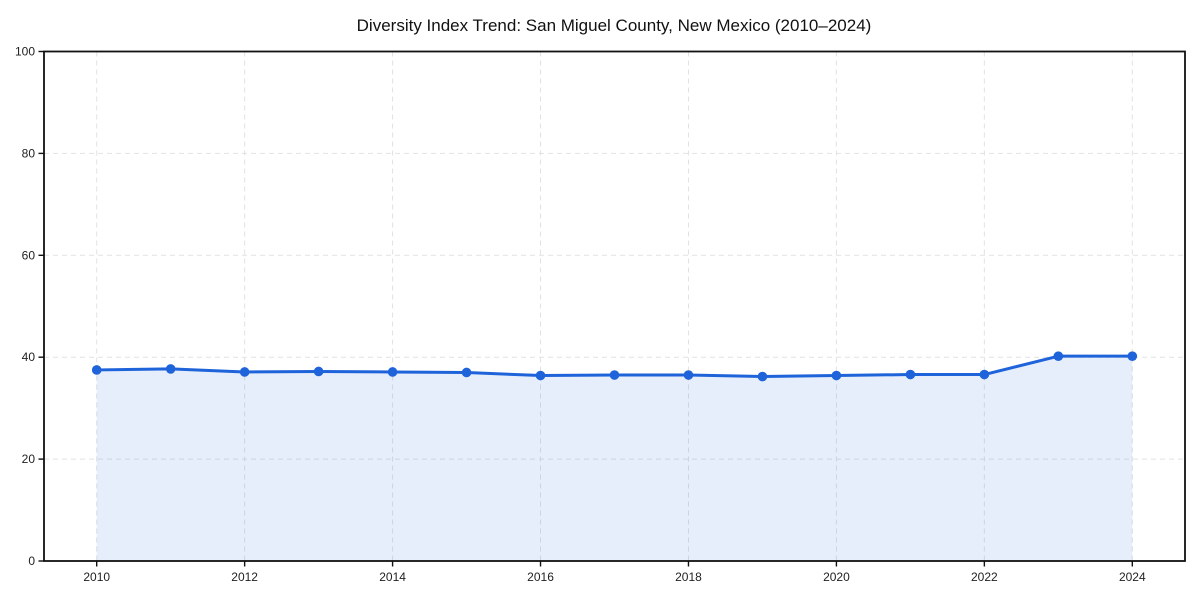 The height and width of the screenshot is (600, 1200). What do you see at coordinates (318, 371) in the screenshot?
I see `data-point-2013` at bounding box center [318, 371].